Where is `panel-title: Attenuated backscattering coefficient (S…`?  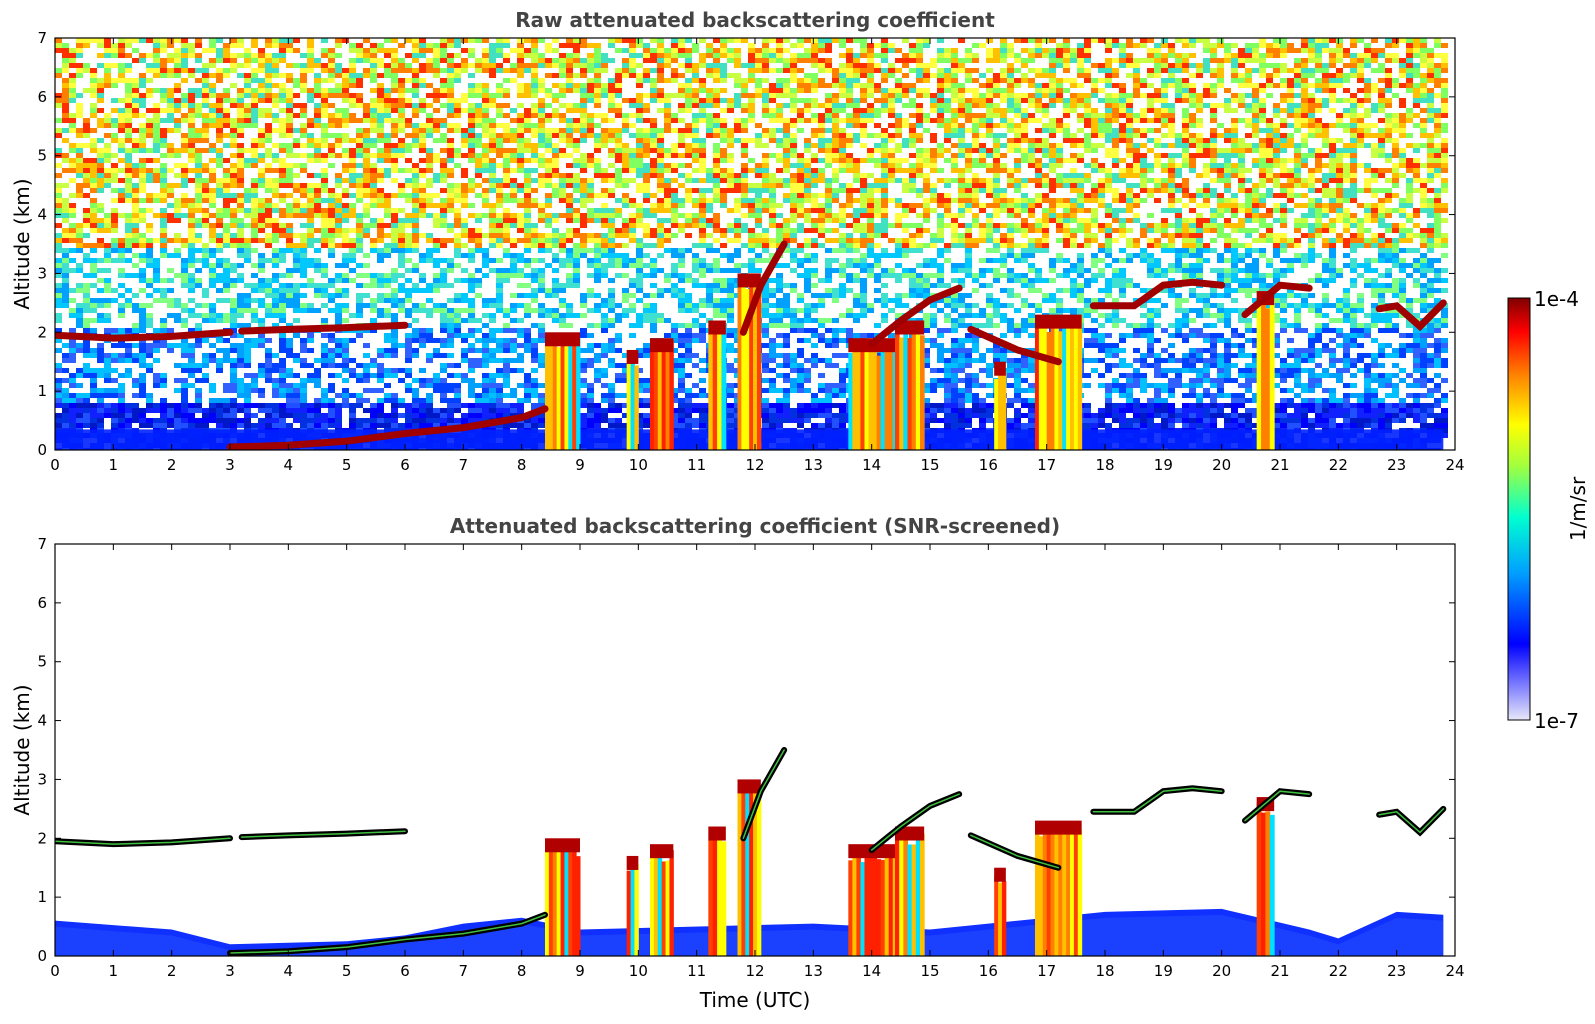 panel-title: Attenuated backscattering coefficient (S… is located at coordinates (755, 526).